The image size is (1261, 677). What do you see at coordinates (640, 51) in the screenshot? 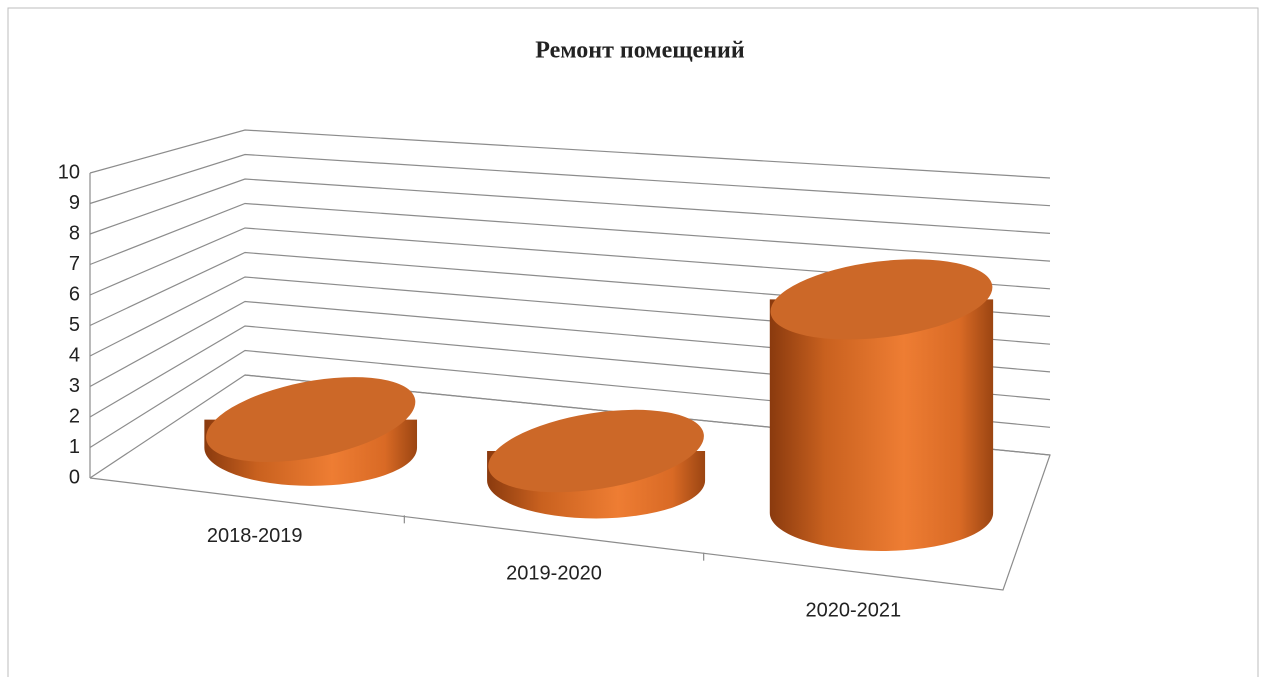
I see `chart-title: Ремонт помещений` at bounding box center [640, 51].